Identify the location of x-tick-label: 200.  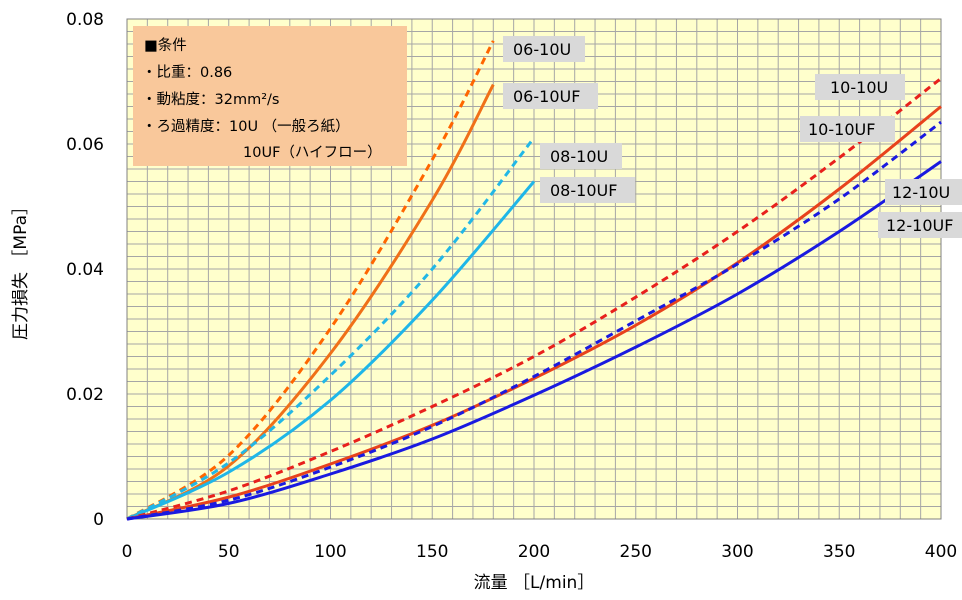
(534, 552).